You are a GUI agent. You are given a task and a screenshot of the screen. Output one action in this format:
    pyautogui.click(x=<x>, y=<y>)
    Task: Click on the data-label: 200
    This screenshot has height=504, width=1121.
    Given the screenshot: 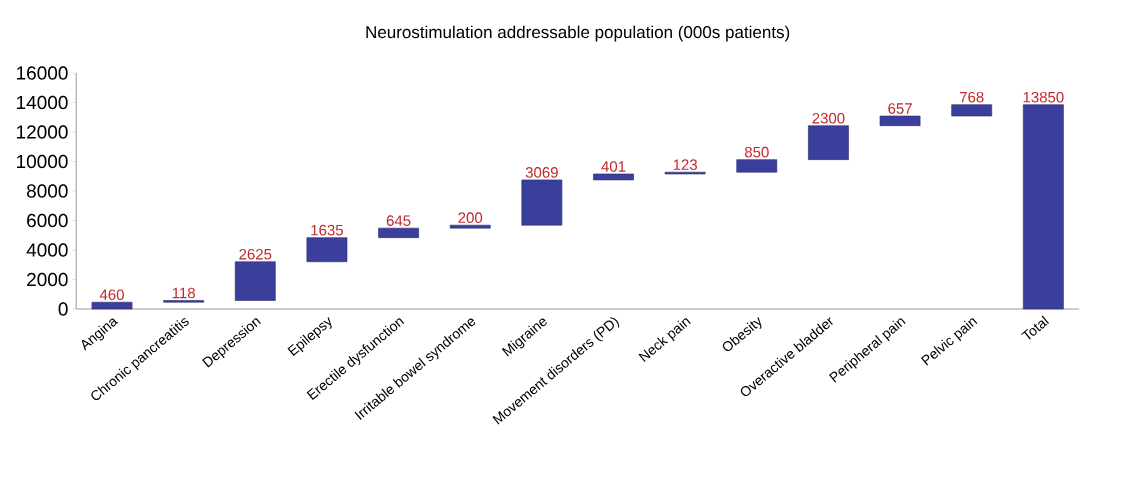 What is the action you would take?
    pyautogui.click(x=470, y=217)
    